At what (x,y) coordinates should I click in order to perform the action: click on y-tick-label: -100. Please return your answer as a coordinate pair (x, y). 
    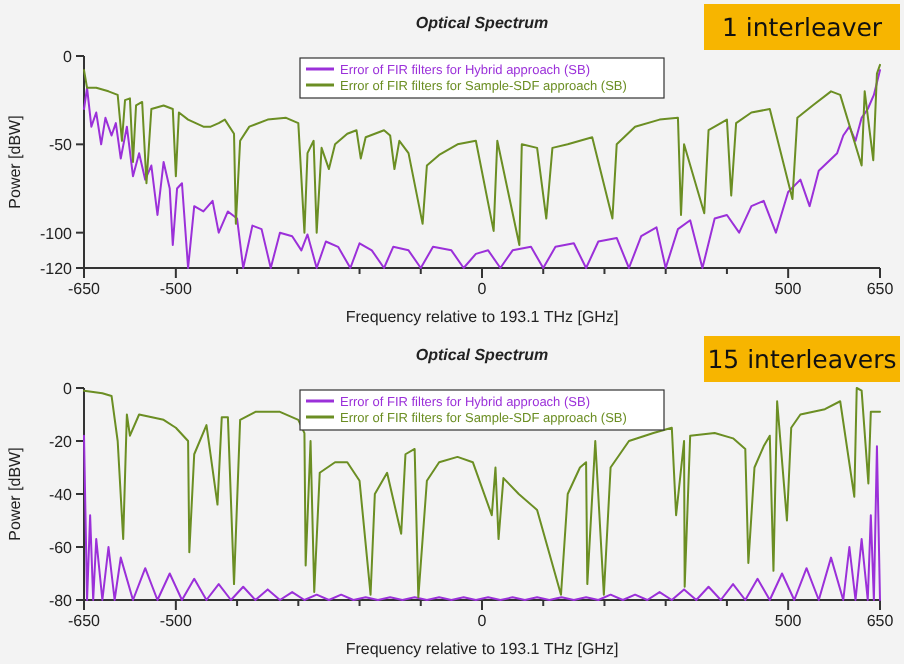
    Looking at the image, I should click on (56, 233).